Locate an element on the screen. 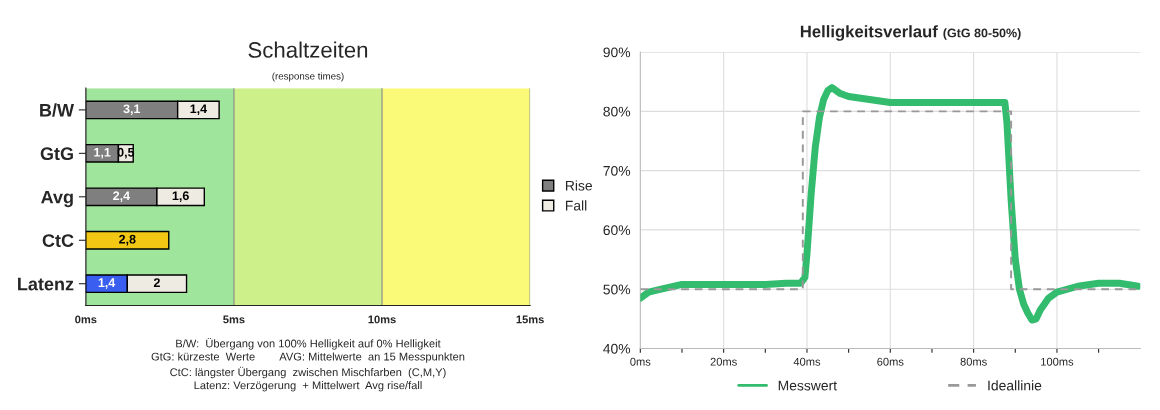 The image size is (1160, 410). text: B/W: Übergang von 100% Helligkeit auf 0% Helligkeit is located at coordinates (308, 344).